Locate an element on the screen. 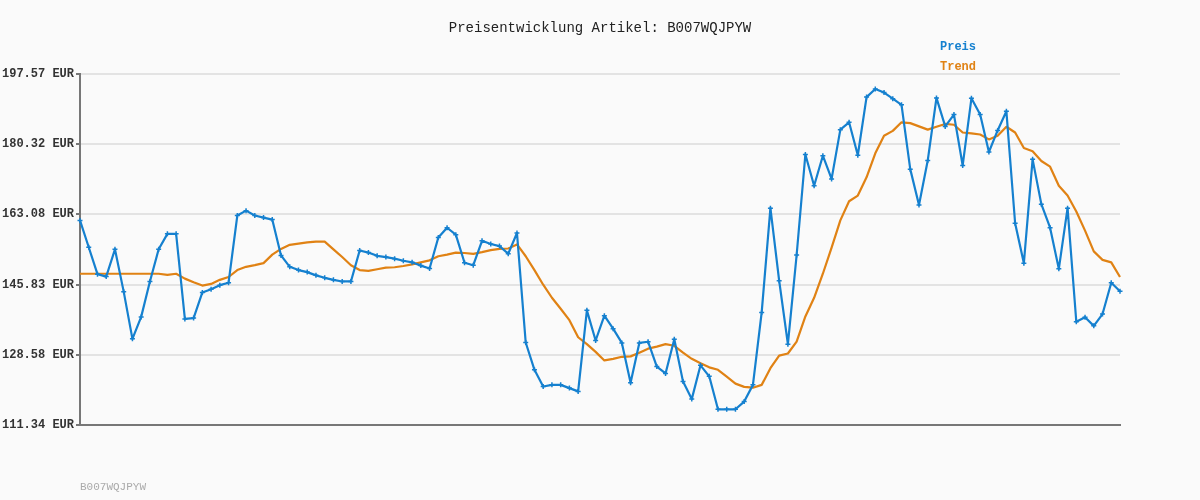  y-tick-label: 180.32 EUR is located at coordinates (38, 144).